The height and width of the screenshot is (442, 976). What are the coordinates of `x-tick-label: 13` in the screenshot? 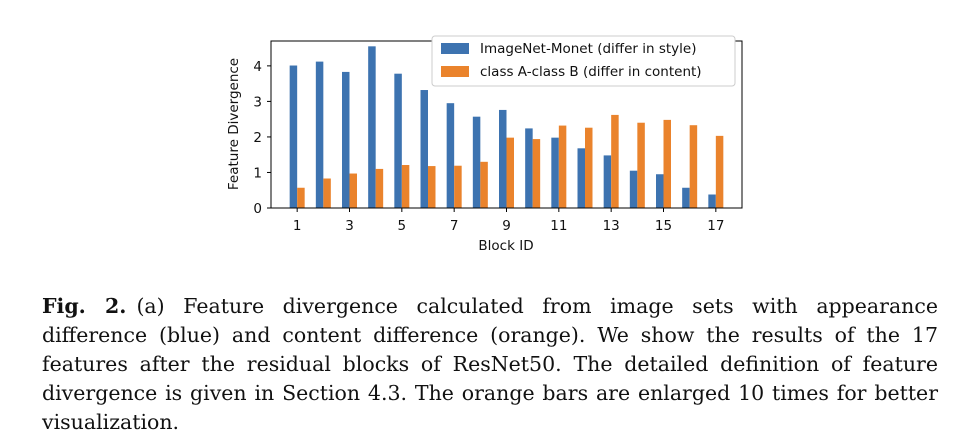 It's located at (611, 226).